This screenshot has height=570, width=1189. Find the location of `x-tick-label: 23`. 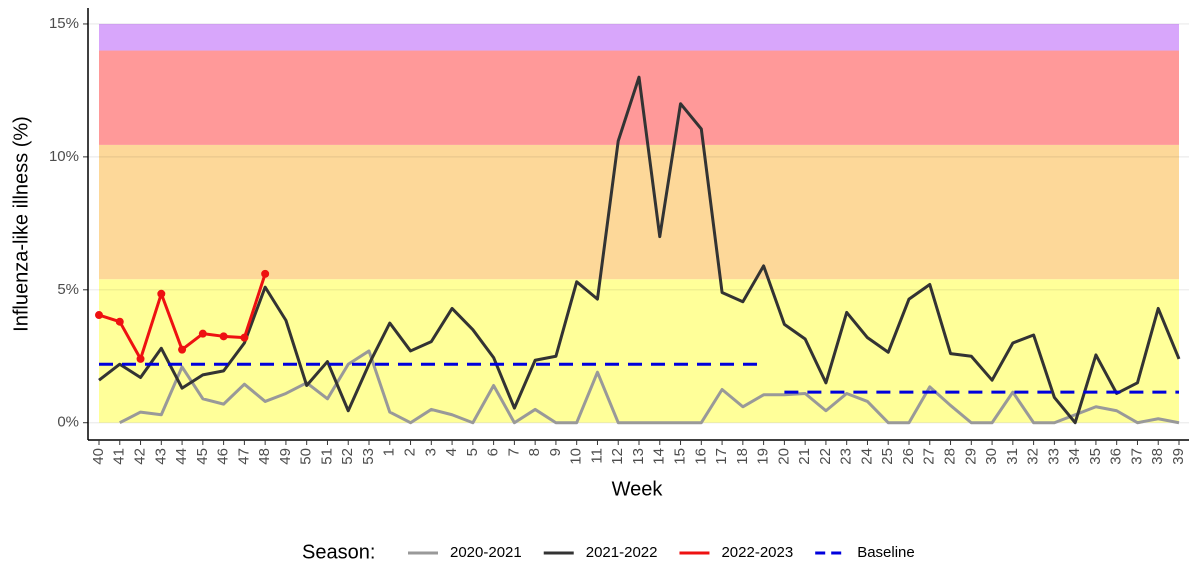

x-tick-label: 23 is located at coordinates (846, 456).